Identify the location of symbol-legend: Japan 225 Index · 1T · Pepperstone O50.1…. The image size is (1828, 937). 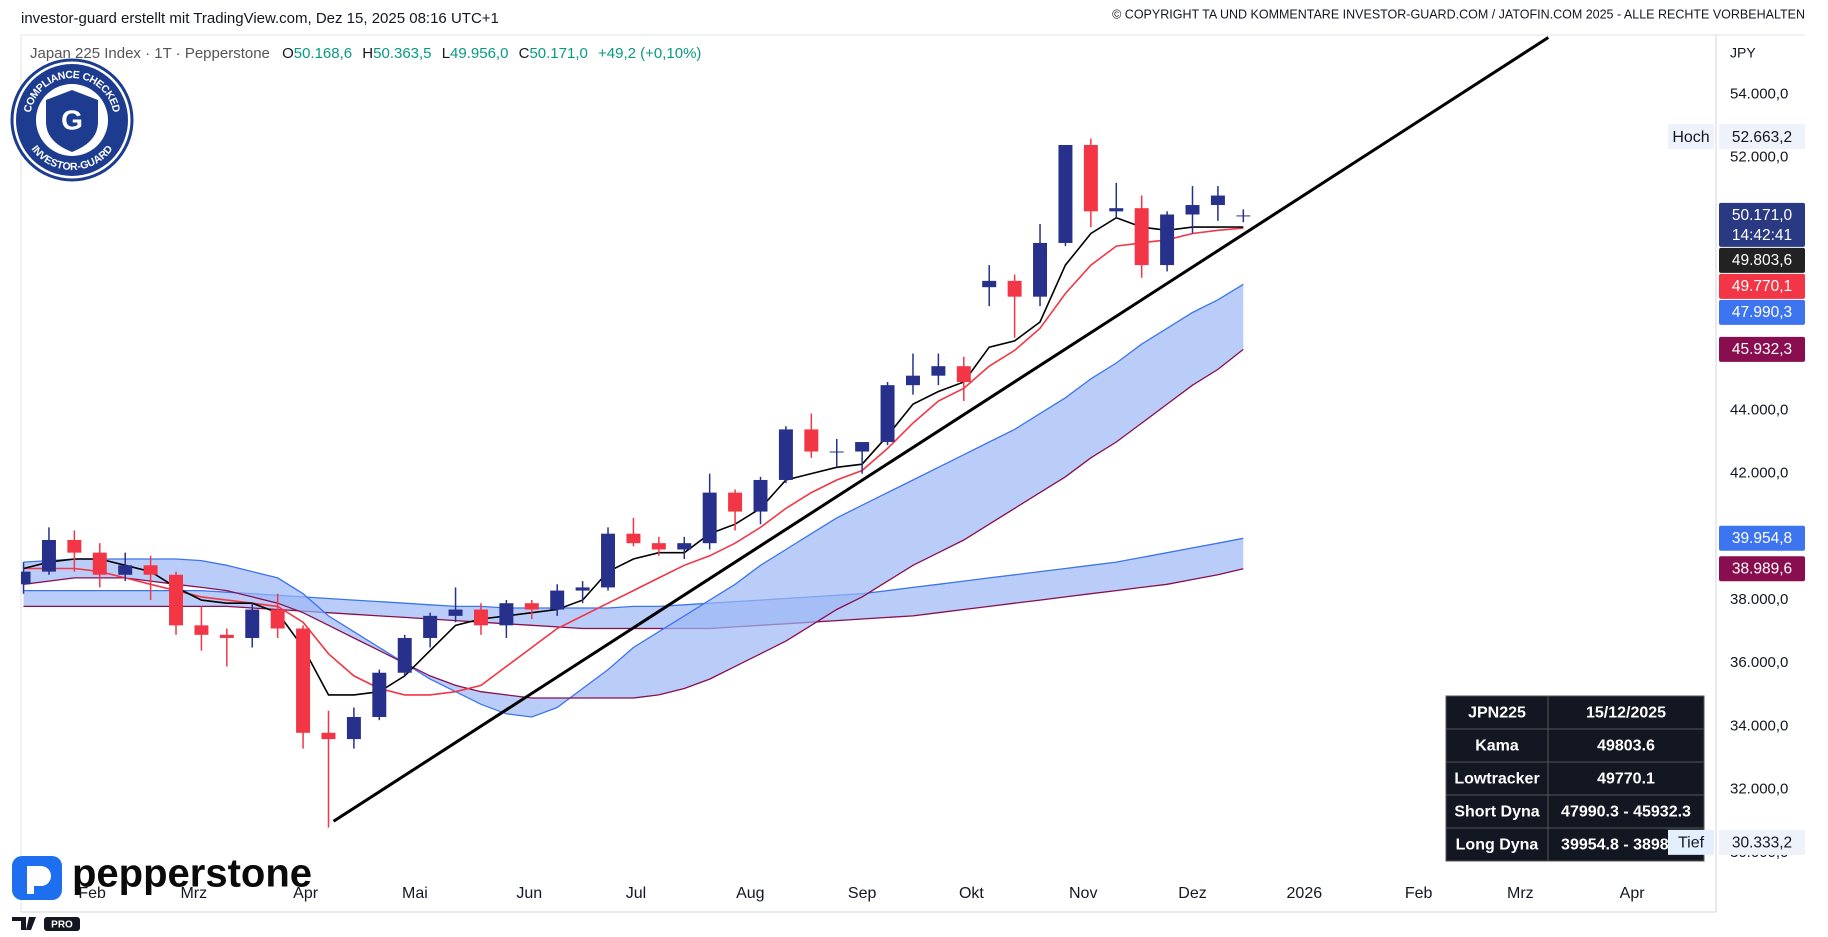
(365, 53).